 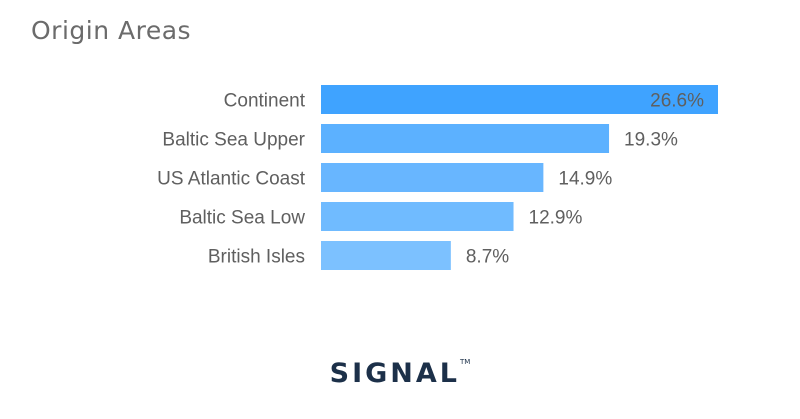 I want to click on category-label-2: US Atlantic Coast, so click(x=231, y=179).